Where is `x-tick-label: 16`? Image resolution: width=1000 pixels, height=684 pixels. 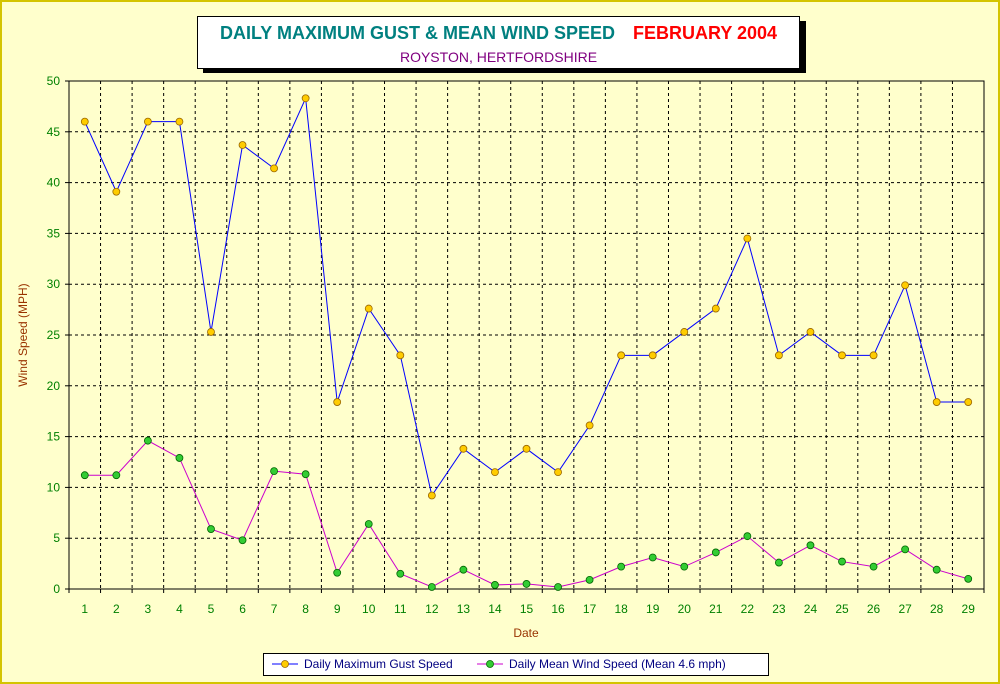 x-tick-label: 16 is located at coordinates (558, 609).